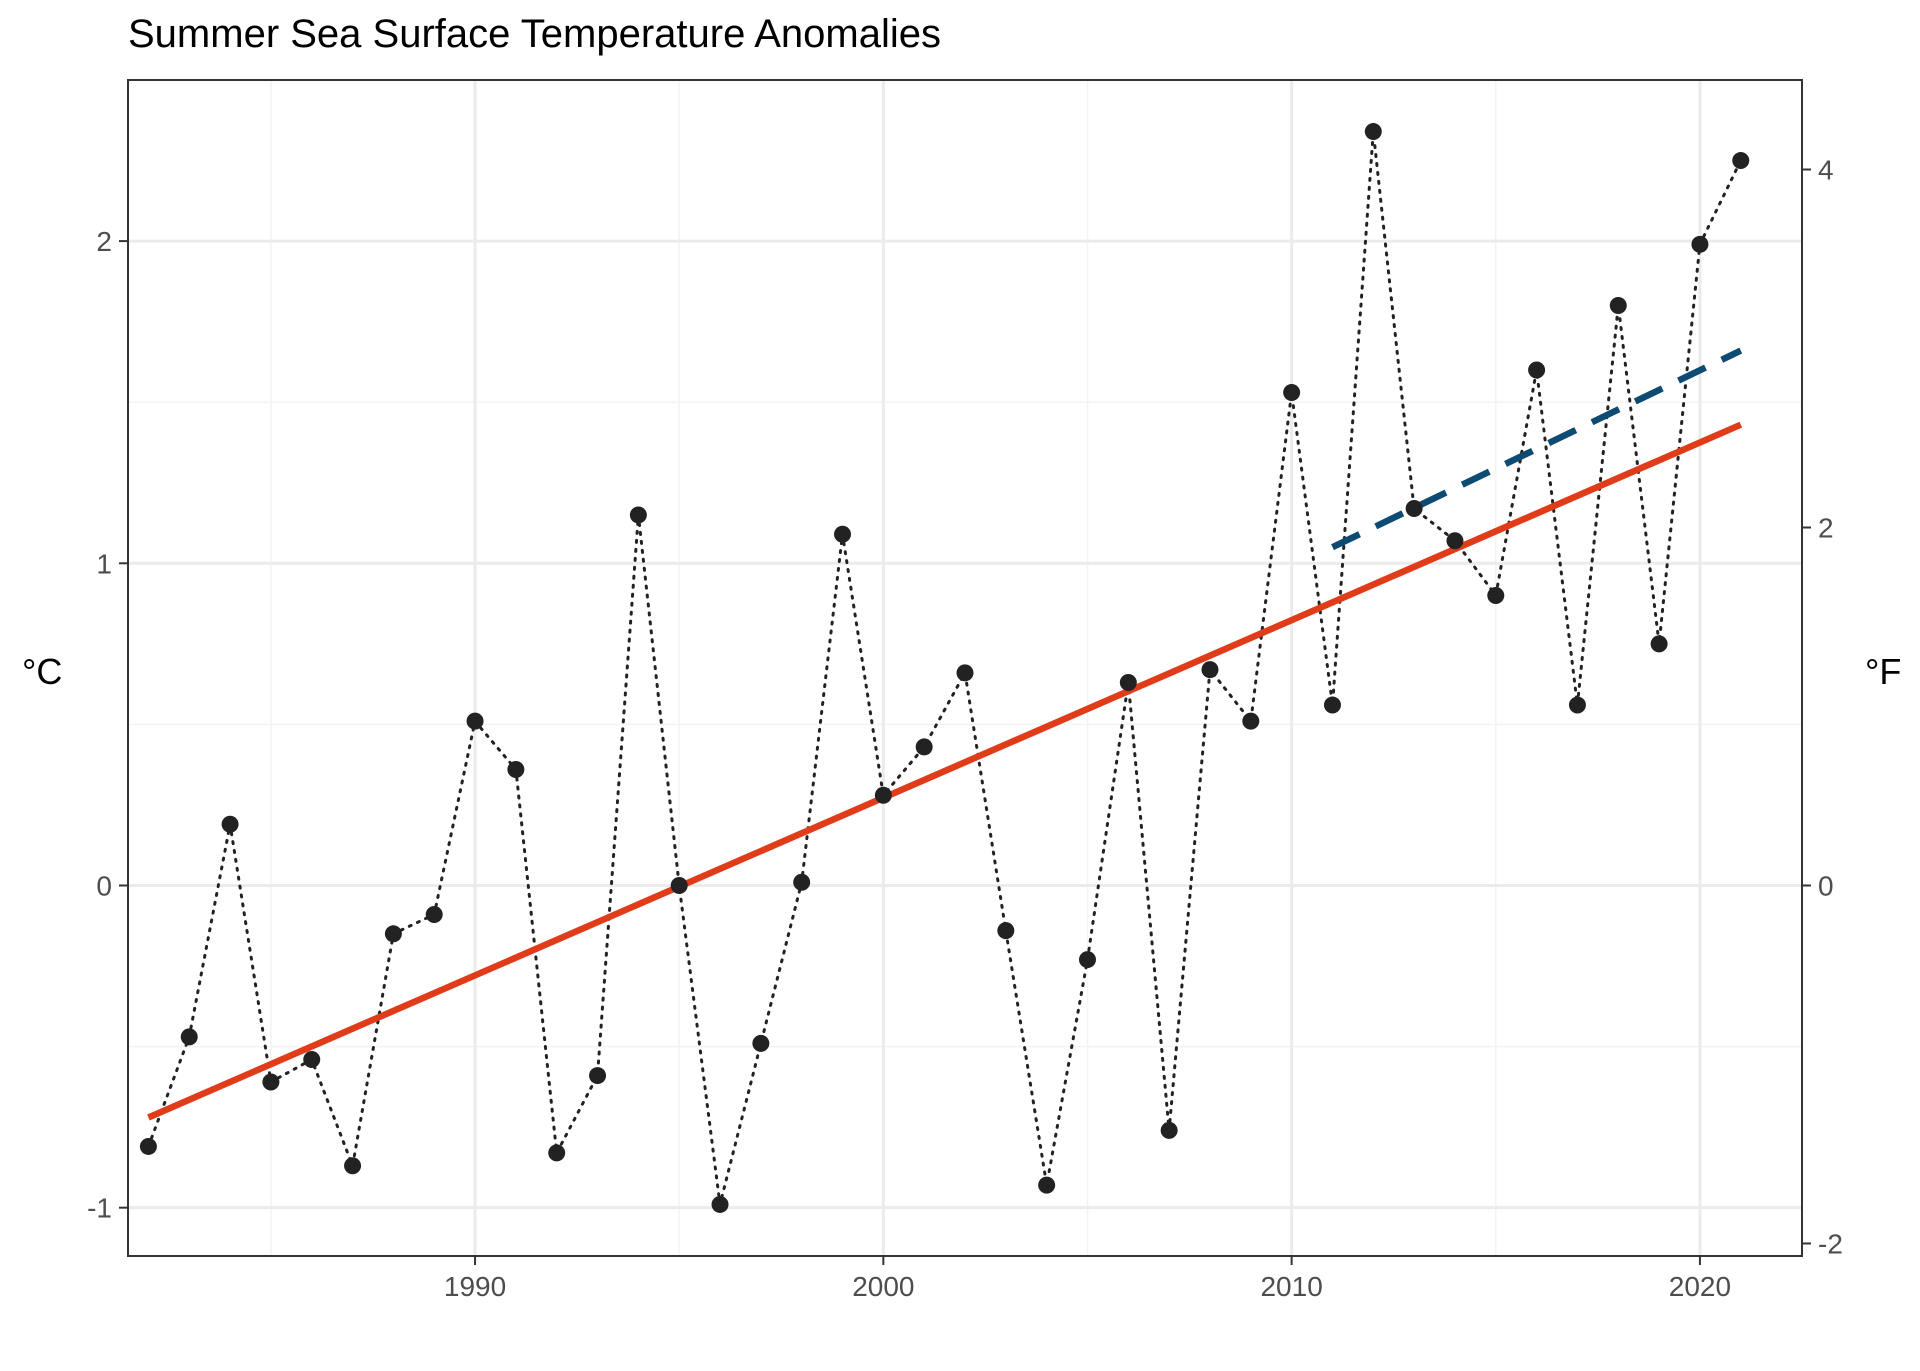 The image size is (1920, 1371). I want to click on x-tick-label: 2010, so click(1291, 1286).